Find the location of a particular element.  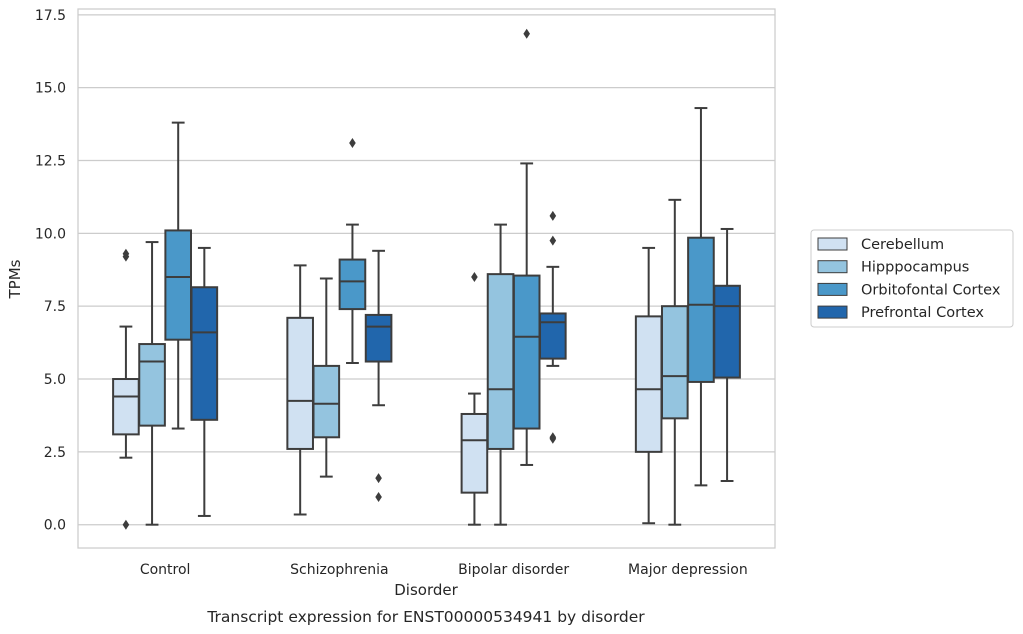

legend-item: Prefrontal Cortex is located at coordinates (900, 313).